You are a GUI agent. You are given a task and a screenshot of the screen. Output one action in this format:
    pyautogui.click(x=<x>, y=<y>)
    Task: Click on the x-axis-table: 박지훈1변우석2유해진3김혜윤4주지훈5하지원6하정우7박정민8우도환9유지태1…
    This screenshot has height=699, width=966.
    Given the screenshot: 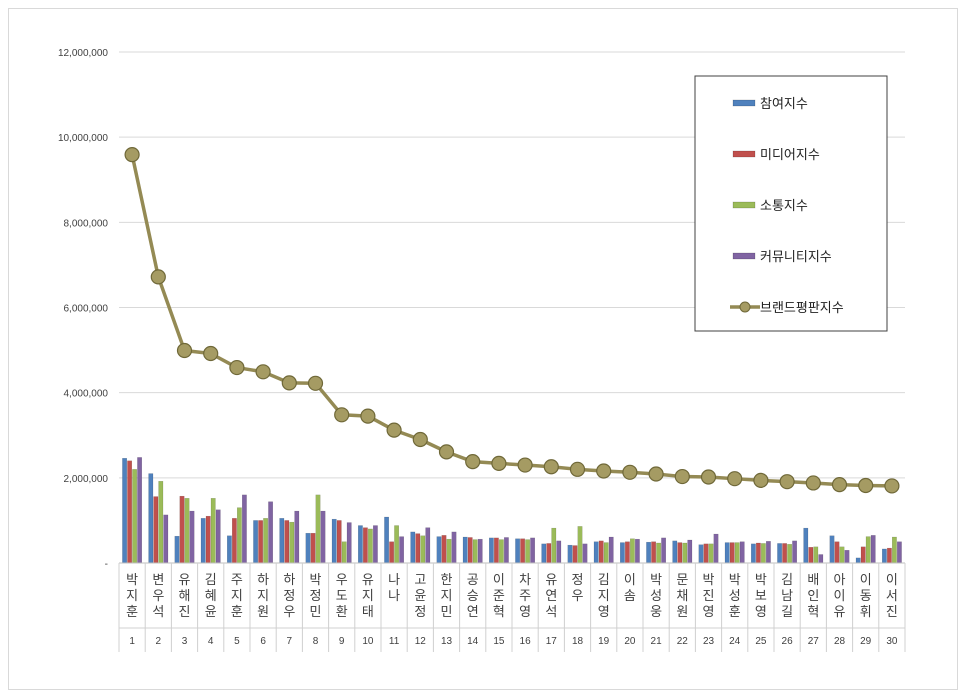 What is the action you would take?
    pyautogui.click(x=512, y=607)
    